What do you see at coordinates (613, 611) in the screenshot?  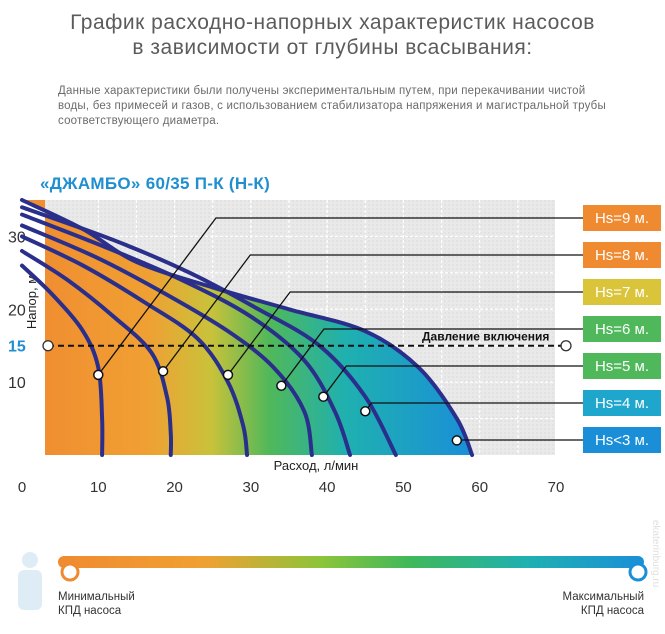 I see `max-efficiency-label: КПД насоса` at bounding box center [613, 611].